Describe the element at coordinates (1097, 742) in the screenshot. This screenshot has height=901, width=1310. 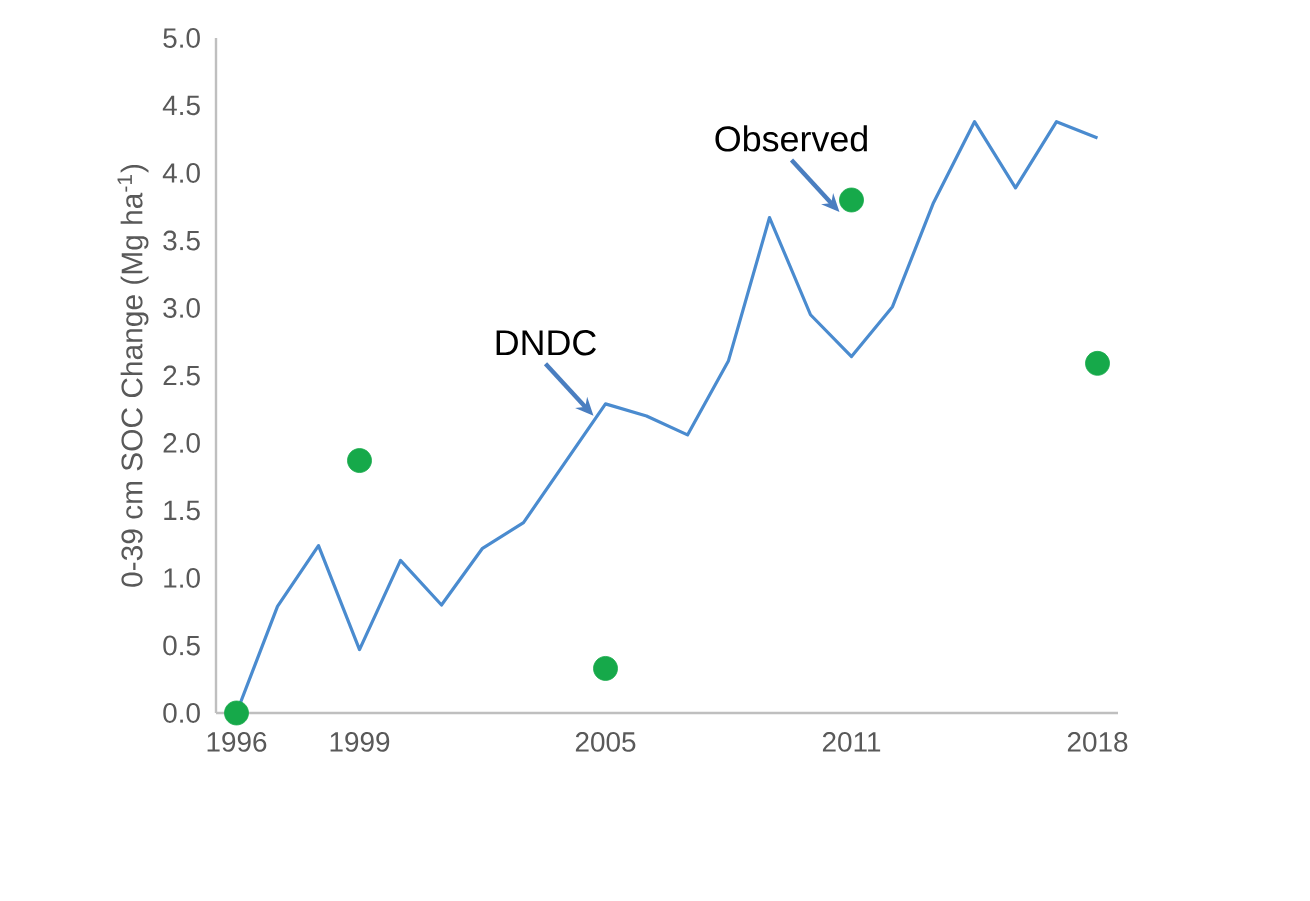
I see `x-tick-label: 2018` at that location.